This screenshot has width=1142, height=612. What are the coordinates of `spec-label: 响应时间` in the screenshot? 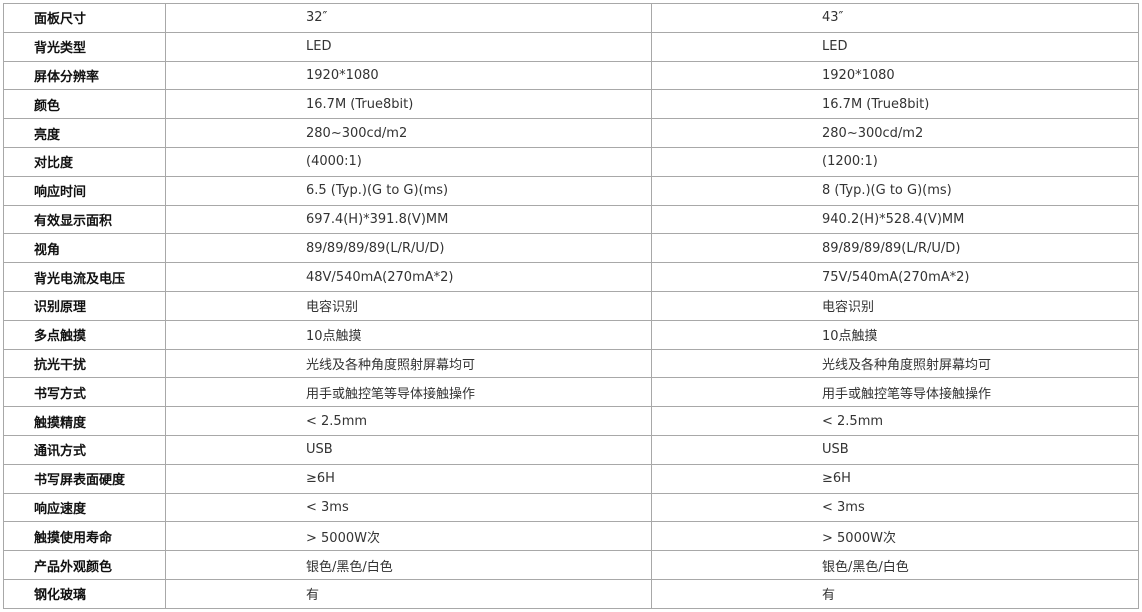 It's located at (84, 190).